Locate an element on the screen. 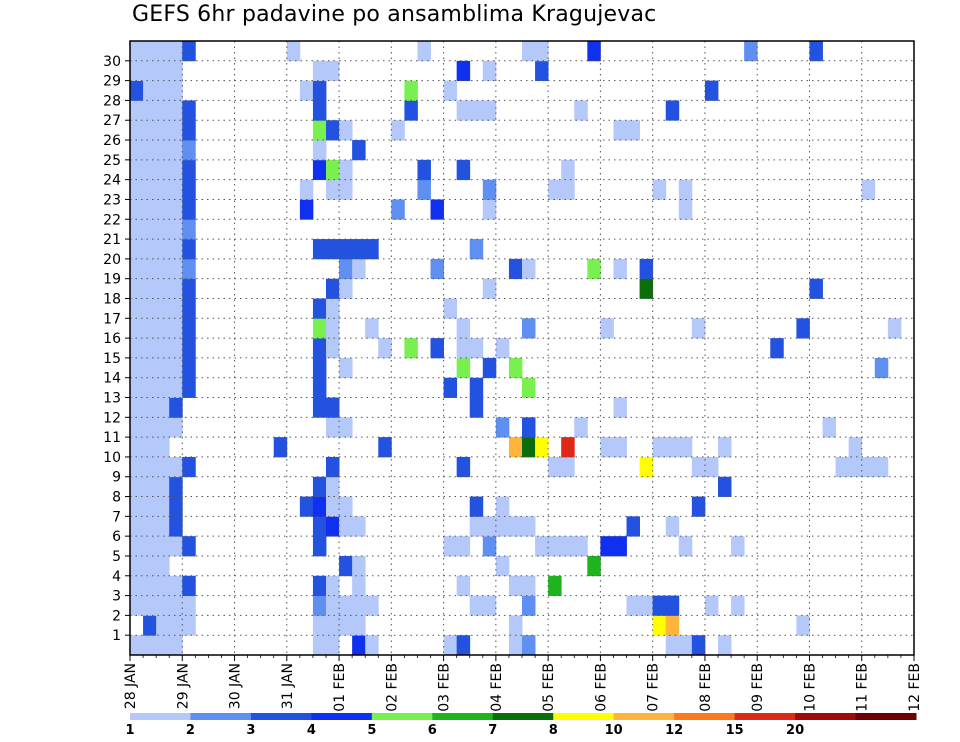 Image resolution: width=960 pixels, height=742 pixels. y-tick-label: 21 is located at coordinates (112, 240).